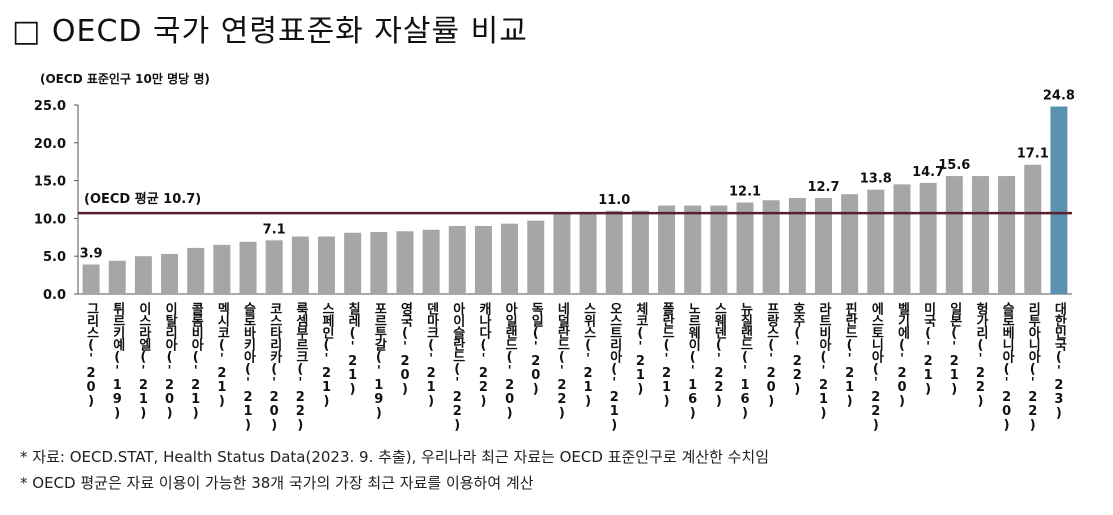 The height and width of the screenshot is (515, 1113). What do you see at coordinates (928, 348) in the screenshot?
I see `x-tick-label: 미국('21)` at bounding box center [928, 348].